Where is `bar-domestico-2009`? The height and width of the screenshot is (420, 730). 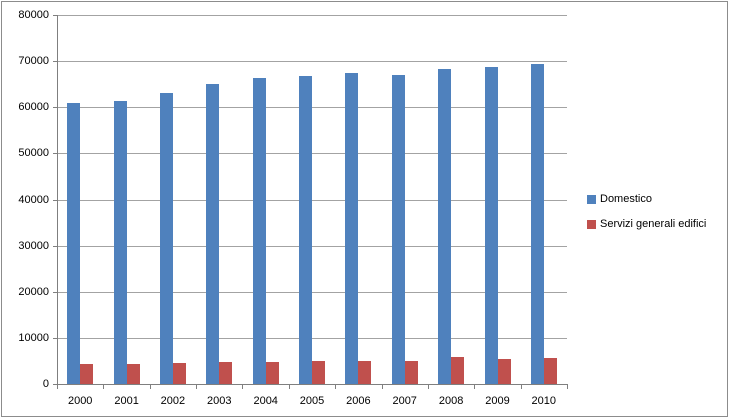
bar-domestico-2009 is located at coordinates (491, 225).